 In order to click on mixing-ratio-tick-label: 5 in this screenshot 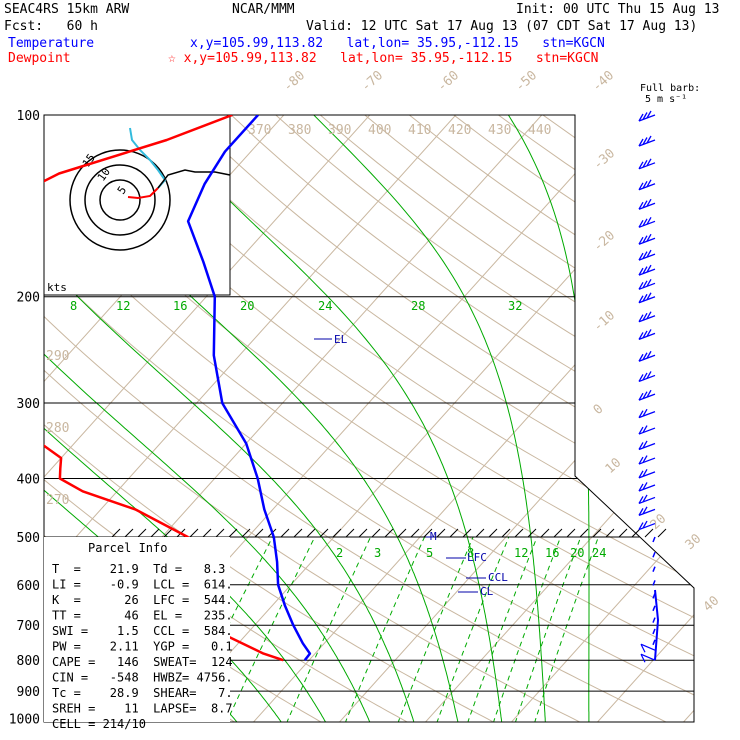, I will do `click(429, 553)`.